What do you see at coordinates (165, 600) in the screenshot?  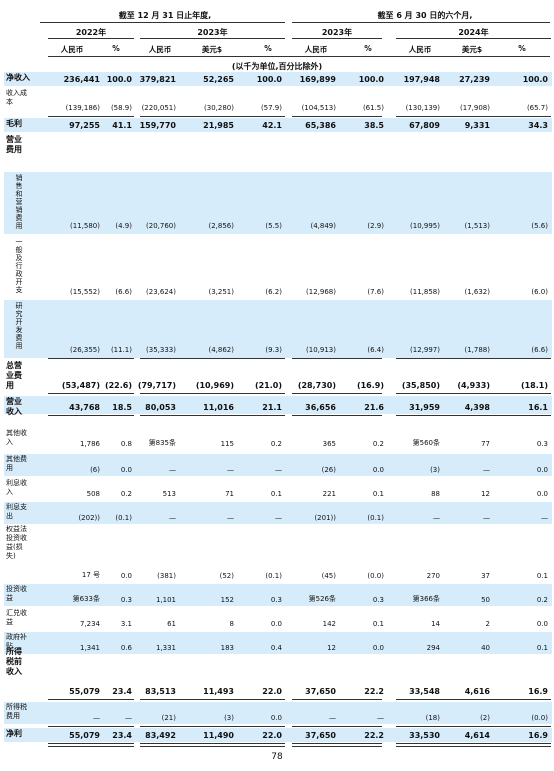 I see `table-cell: 1,101` at bounding box center [165, 600].